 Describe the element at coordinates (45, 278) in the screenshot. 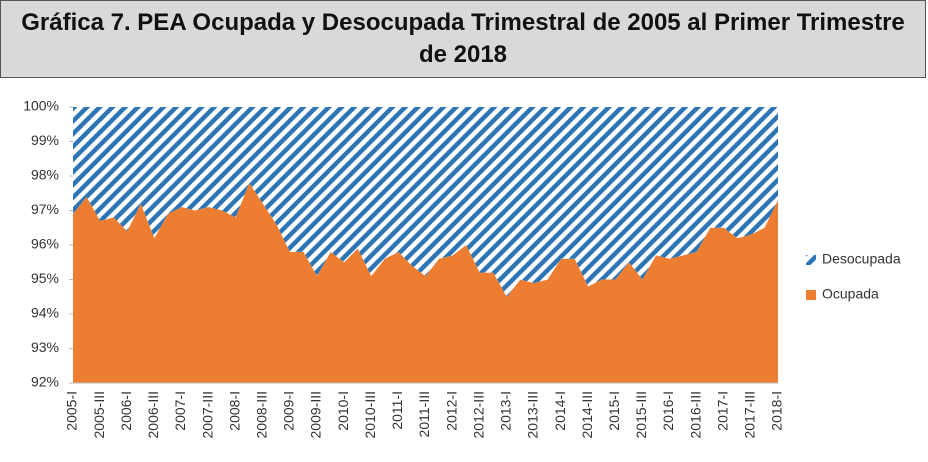

I see `y-tick-label: 95%` at that location.